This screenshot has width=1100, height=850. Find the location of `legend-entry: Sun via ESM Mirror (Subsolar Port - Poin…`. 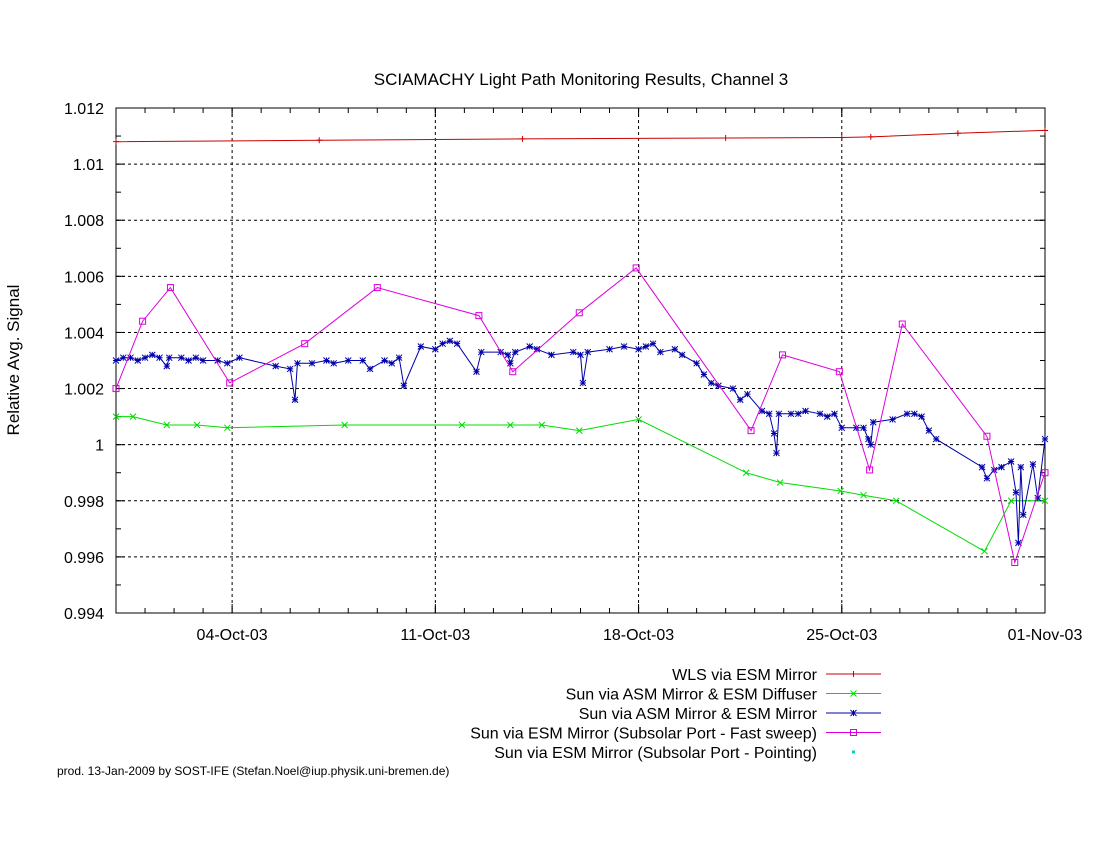

legend-entry: Sun via ESM Mirror (Subsolar Port - Poin… is located at coordinates (674, 753).